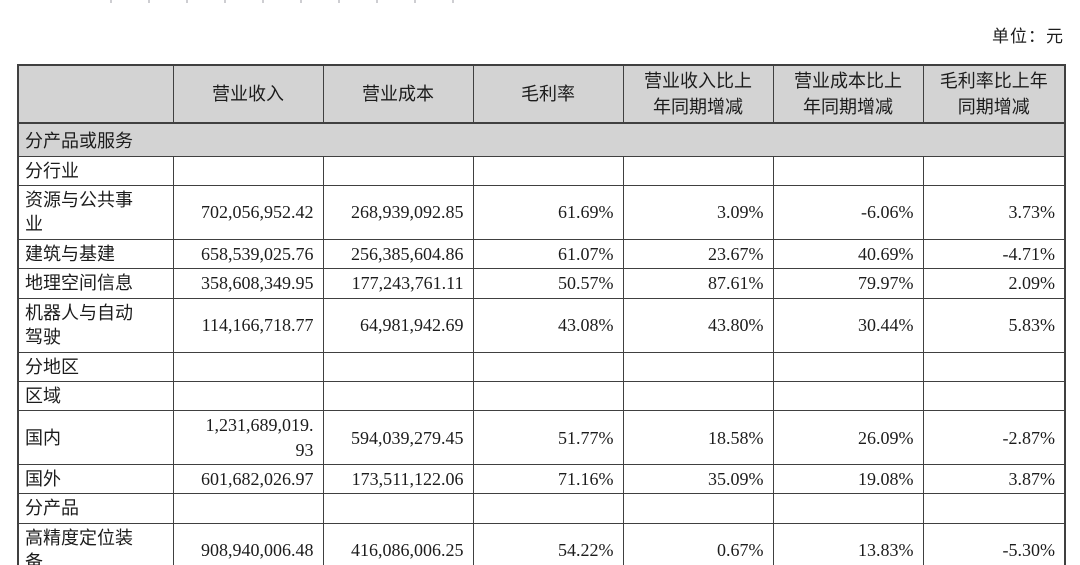  I want to click on cell-margin-yoy: -5.30%, so click(994, 543).